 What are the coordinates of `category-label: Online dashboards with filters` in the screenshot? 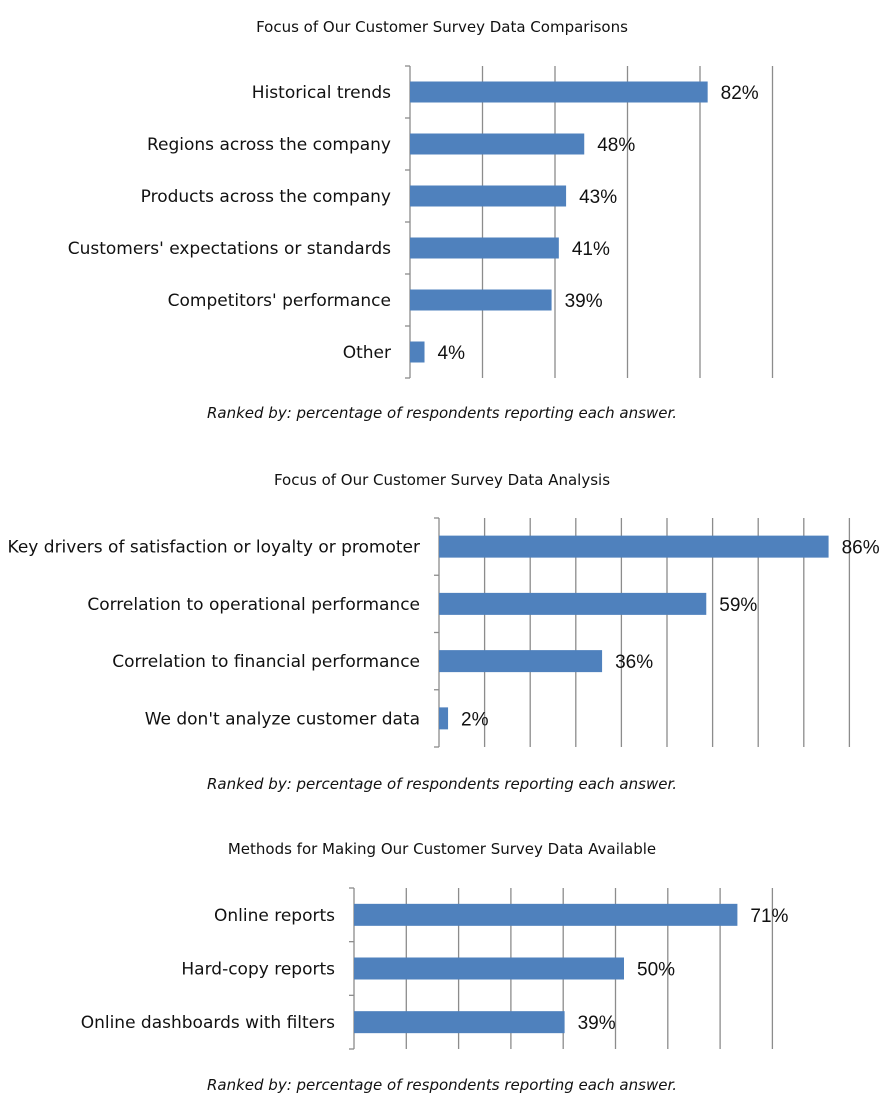 It's located at (208, 1023).